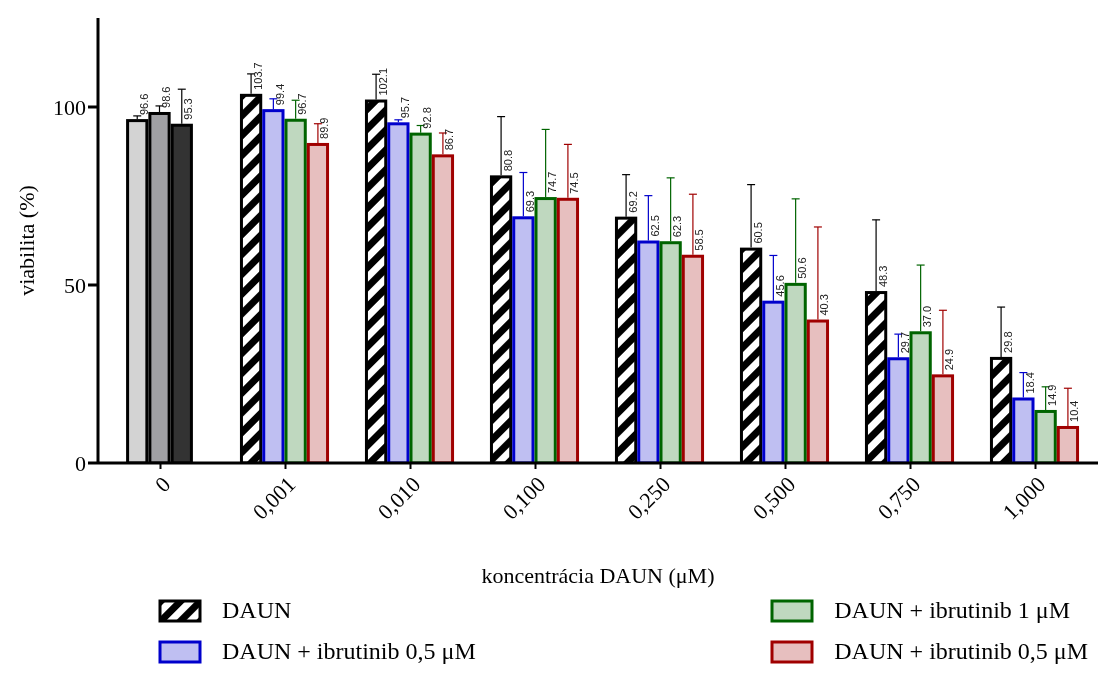  Describe the element at coordinates (654, 226) in the screenshot. I see `data-label: 62.5` at that location.